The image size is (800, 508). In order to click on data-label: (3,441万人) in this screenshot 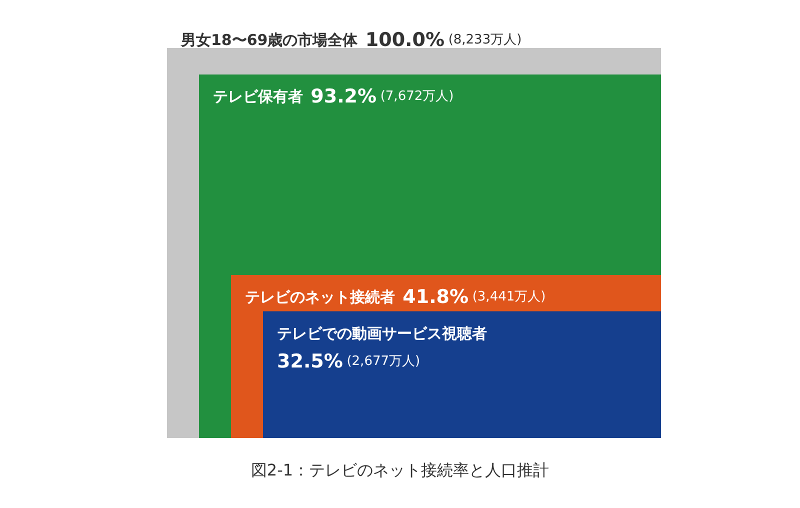, I will do `click(509, 296)`.